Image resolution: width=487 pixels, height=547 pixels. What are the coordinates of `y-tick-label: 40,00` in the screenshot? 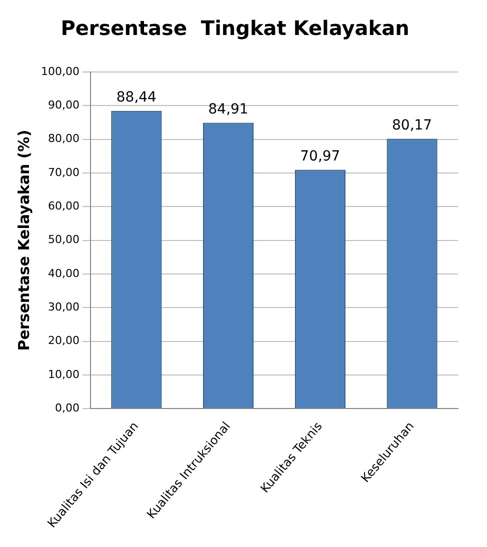 It's located at (64, 273).